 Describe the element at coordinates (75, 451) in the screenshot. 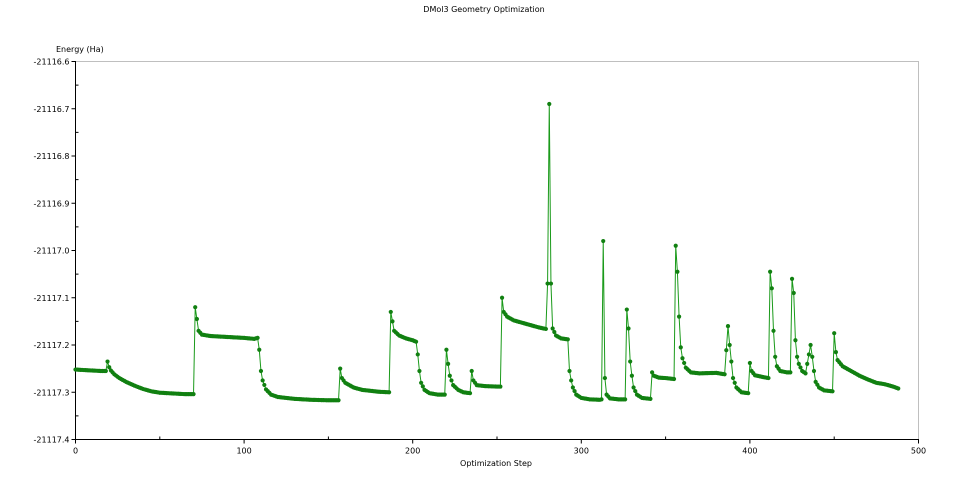

I see `x-tick-label: 0` at that location.